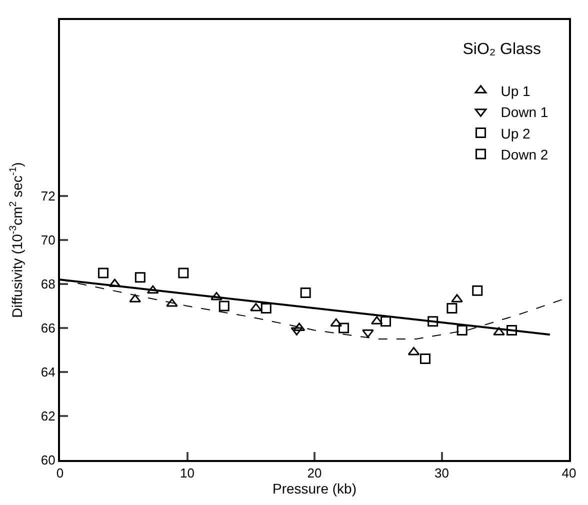 The height and width of the screenshot is (505, 588). Describe the element at coordinates (501, 49) in the screenshot. I see `legend-title: SiO₂ Glass` at that location.